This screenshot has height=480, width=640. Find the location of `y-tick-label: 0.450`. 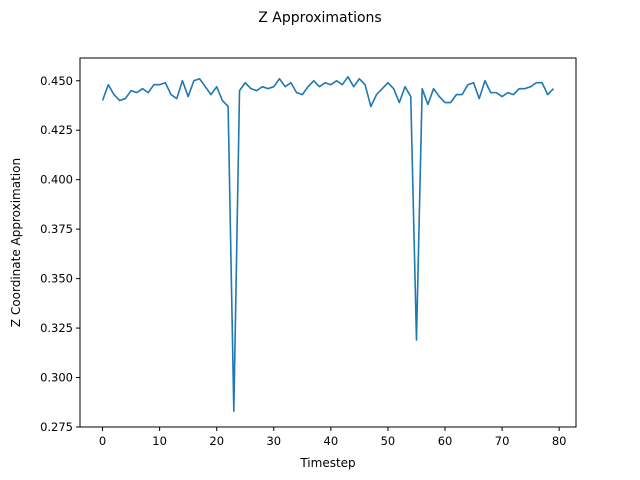

y-tick-label: 0.450 is located at coordinates (56, 81).